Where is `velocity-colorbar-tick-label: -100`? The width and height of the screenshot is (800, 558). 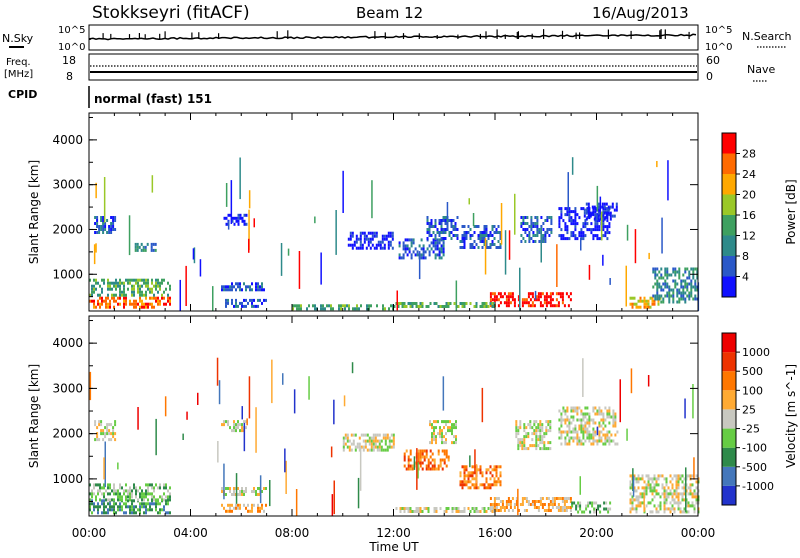
velocity-colorbar-tick-label: -100 is located at coordinates (754, 448).